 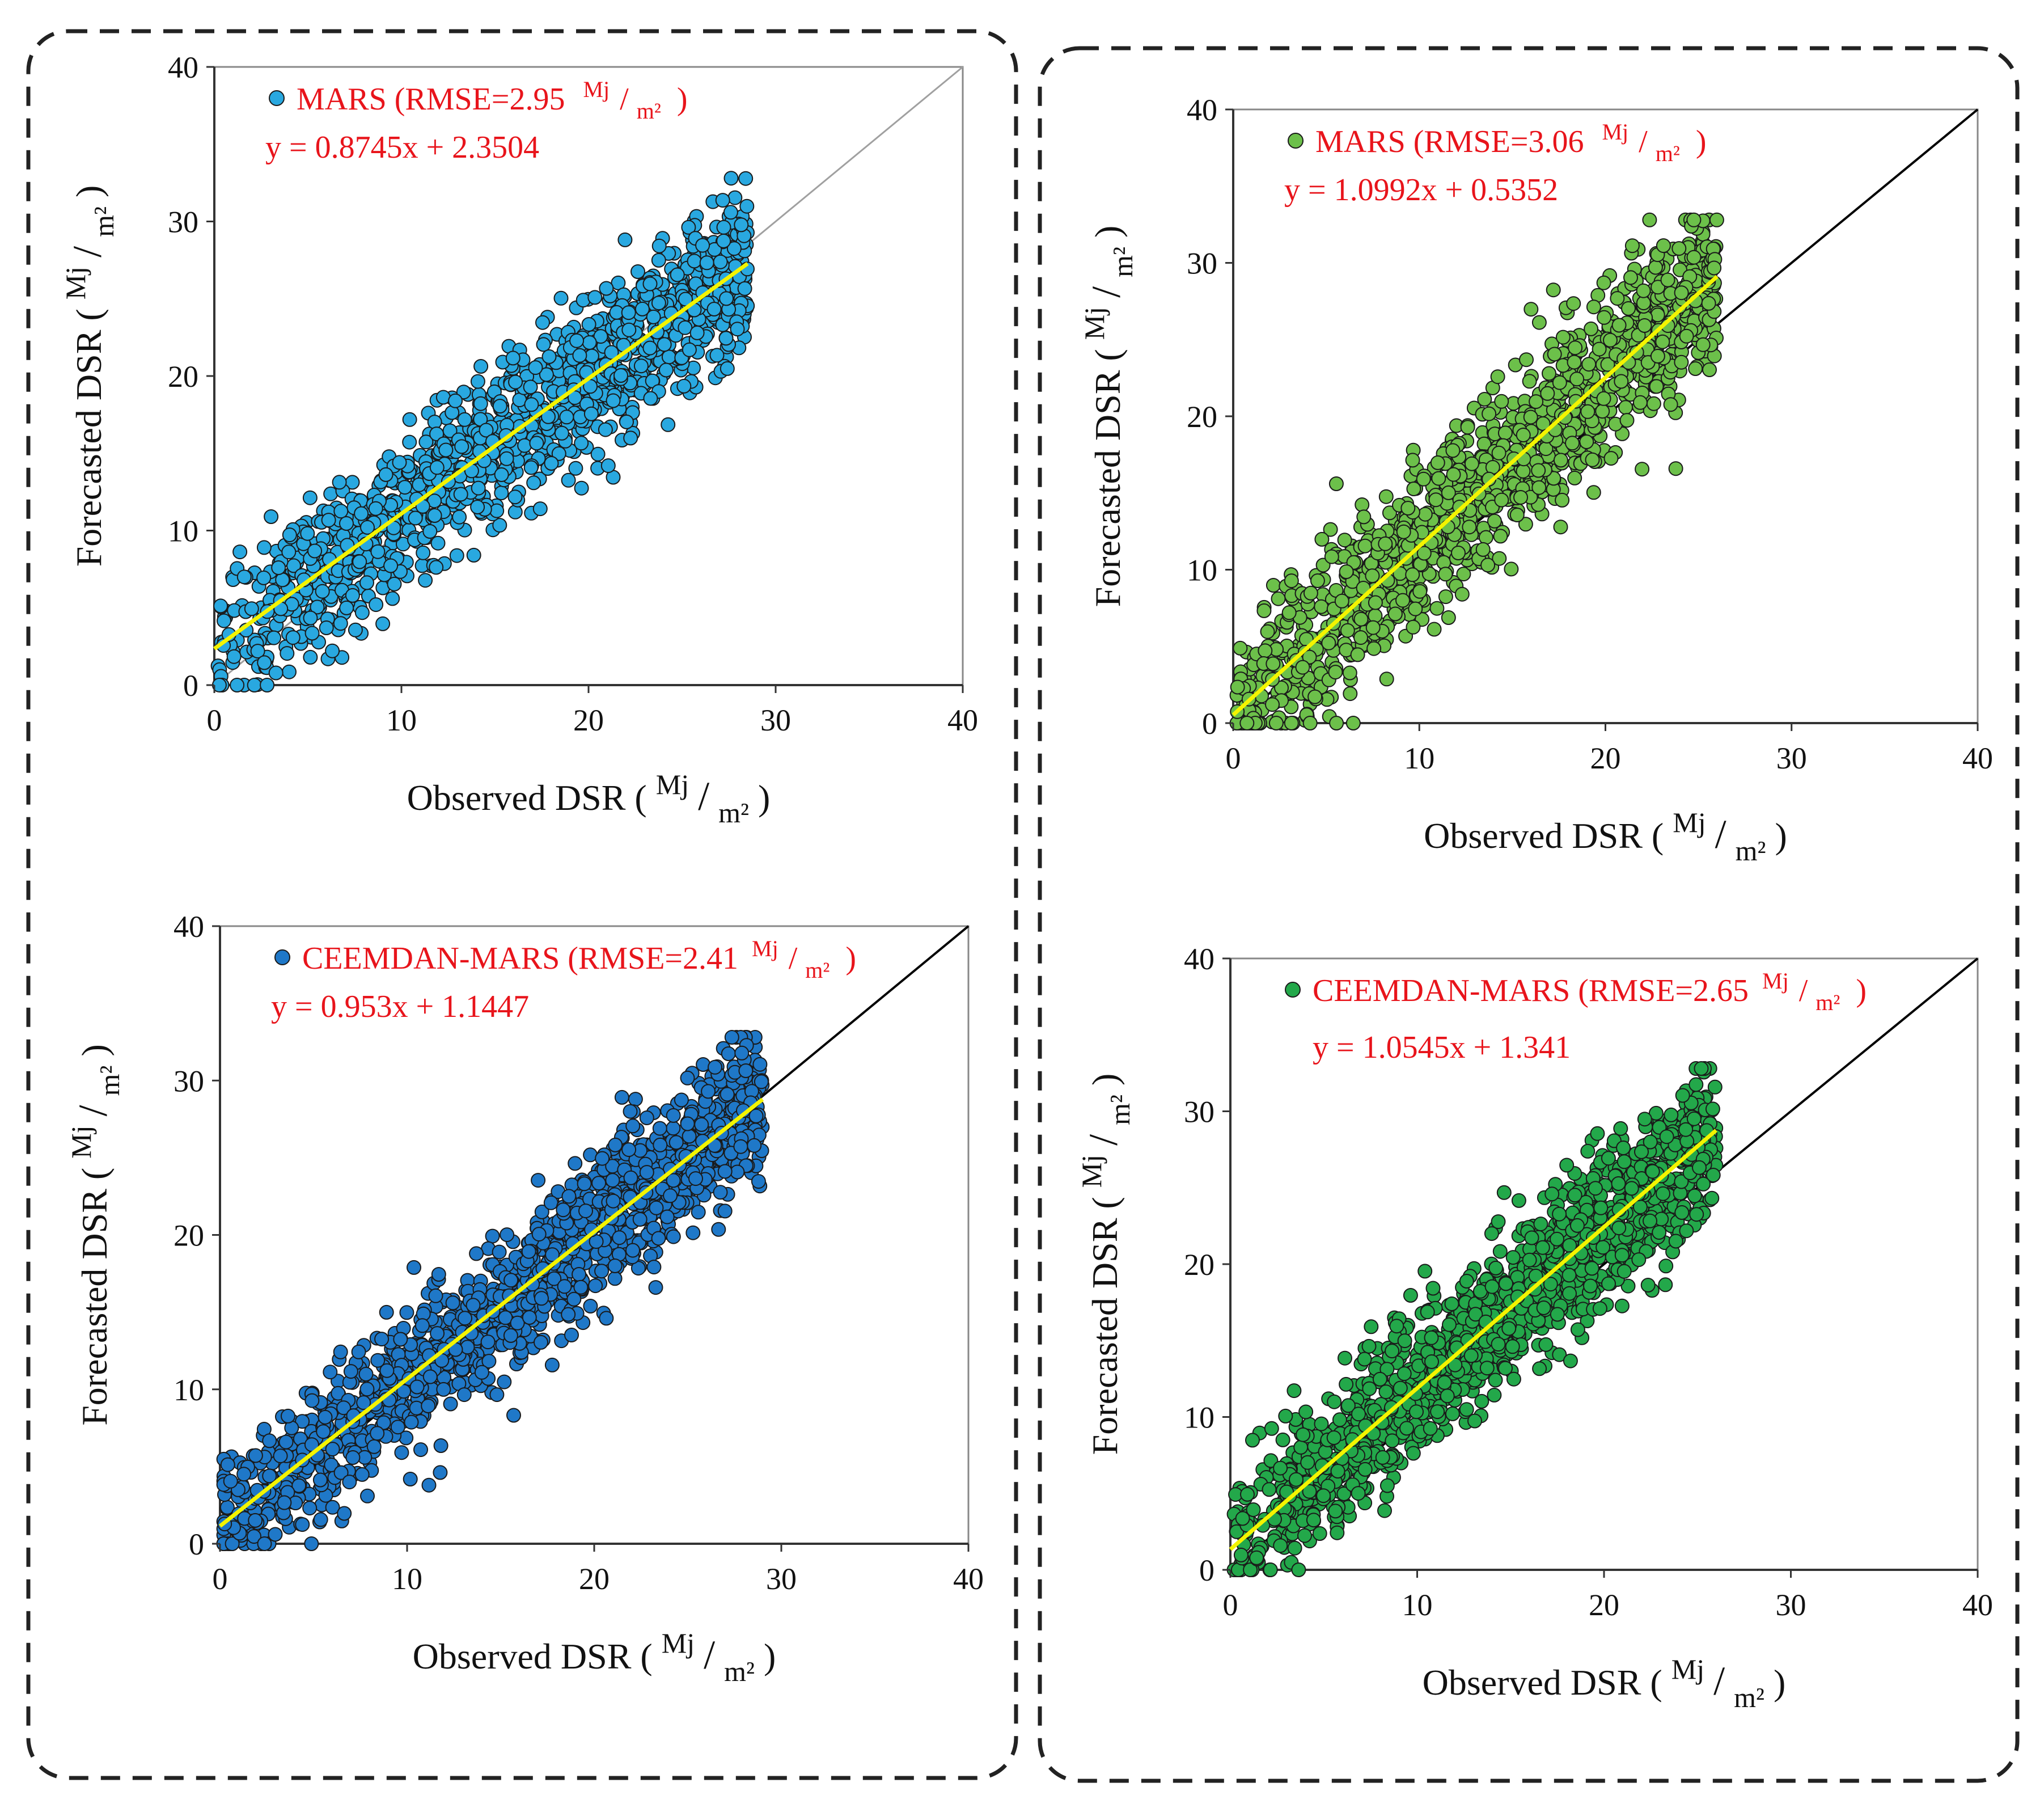 What do you see at coordinates (95, 1174) in the screenshot?
I see `y-axis-paren: (` at bounding box center [95, 1174].